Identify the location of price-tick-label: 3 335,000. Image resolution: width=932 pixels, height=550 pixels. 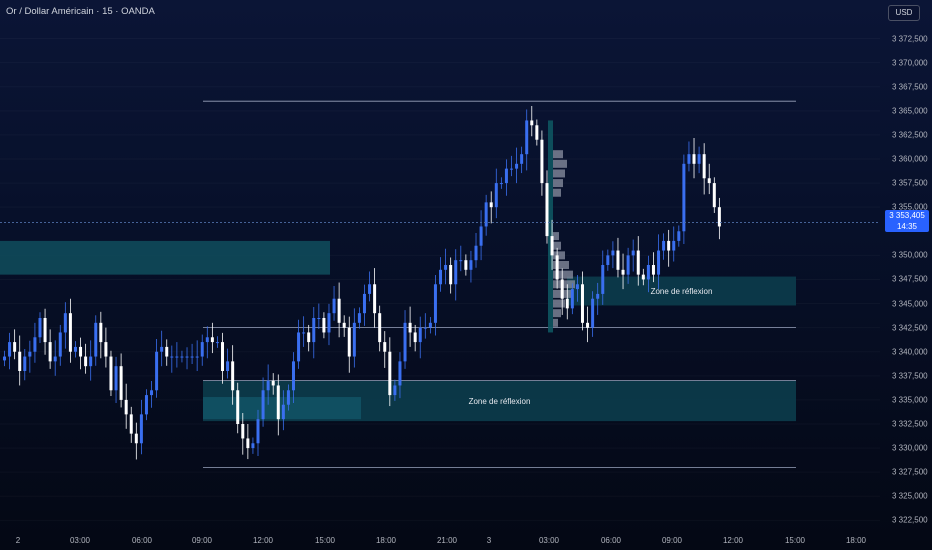
(910, 400).